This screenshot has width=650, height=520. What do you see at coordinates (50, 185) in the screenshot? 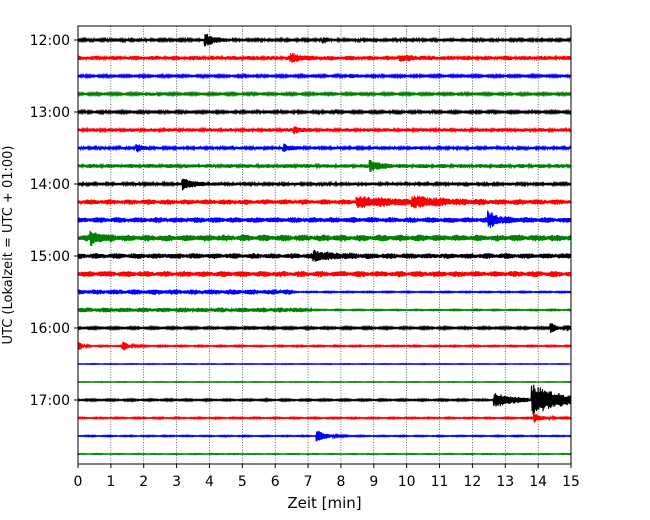
I see `y-tick-label-14:00: 14:00` at bounding box center [50, 185].